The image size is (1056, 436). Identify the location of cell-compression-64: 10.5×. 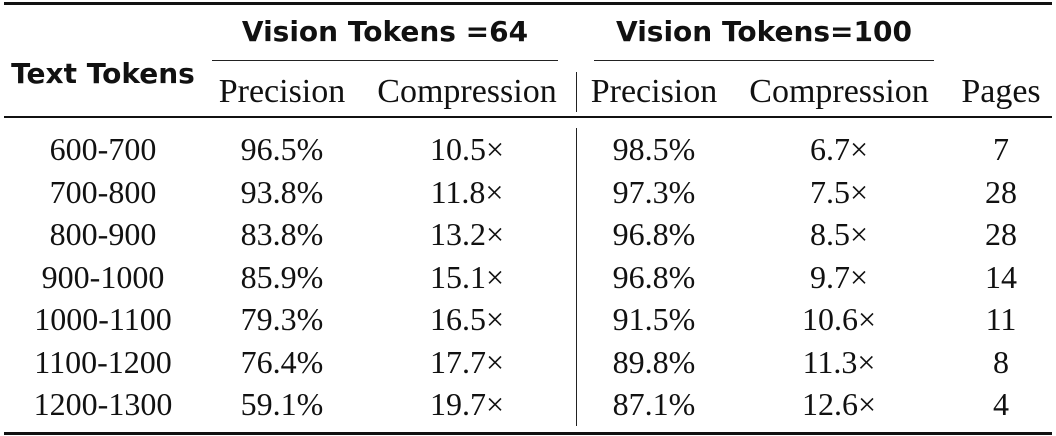
(467, 149).